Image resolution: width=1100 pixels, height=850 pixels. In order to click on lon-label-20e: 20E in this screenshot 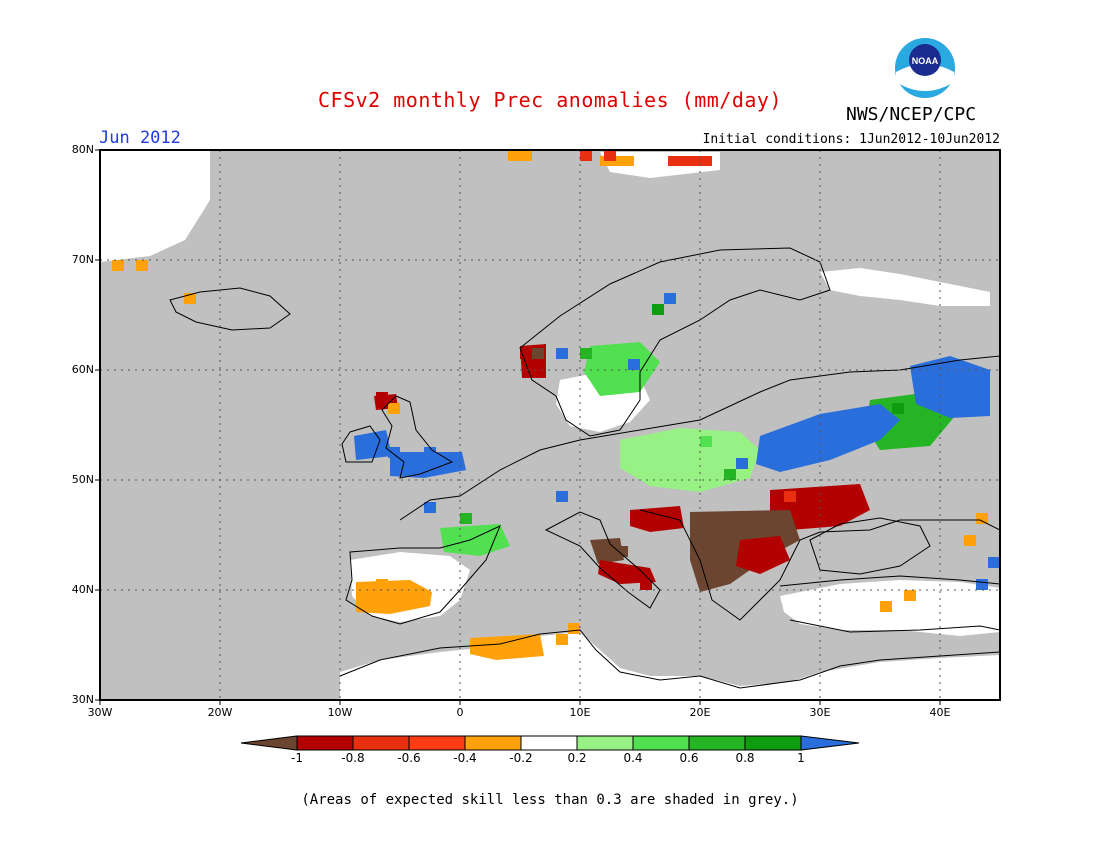, I will do `click(700, 712)`.